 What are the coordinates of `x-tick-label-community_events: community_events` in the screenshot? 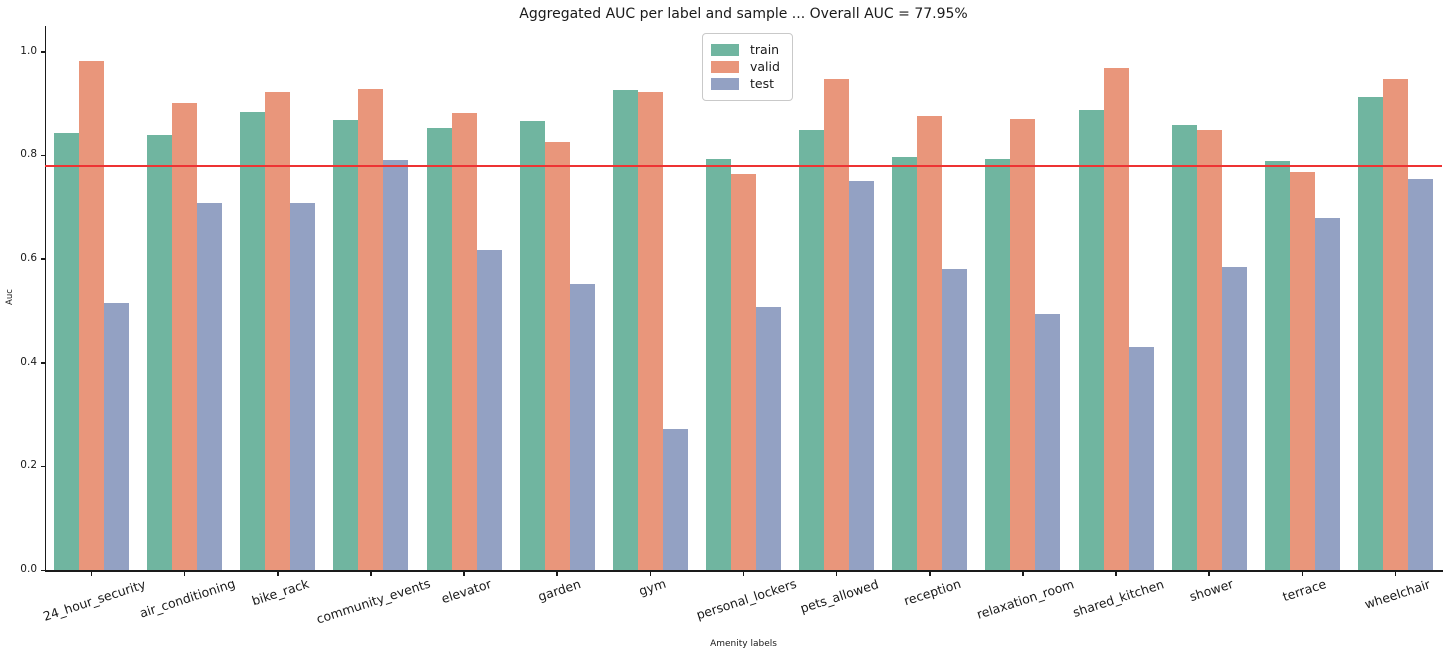 It's located at (373, 602).